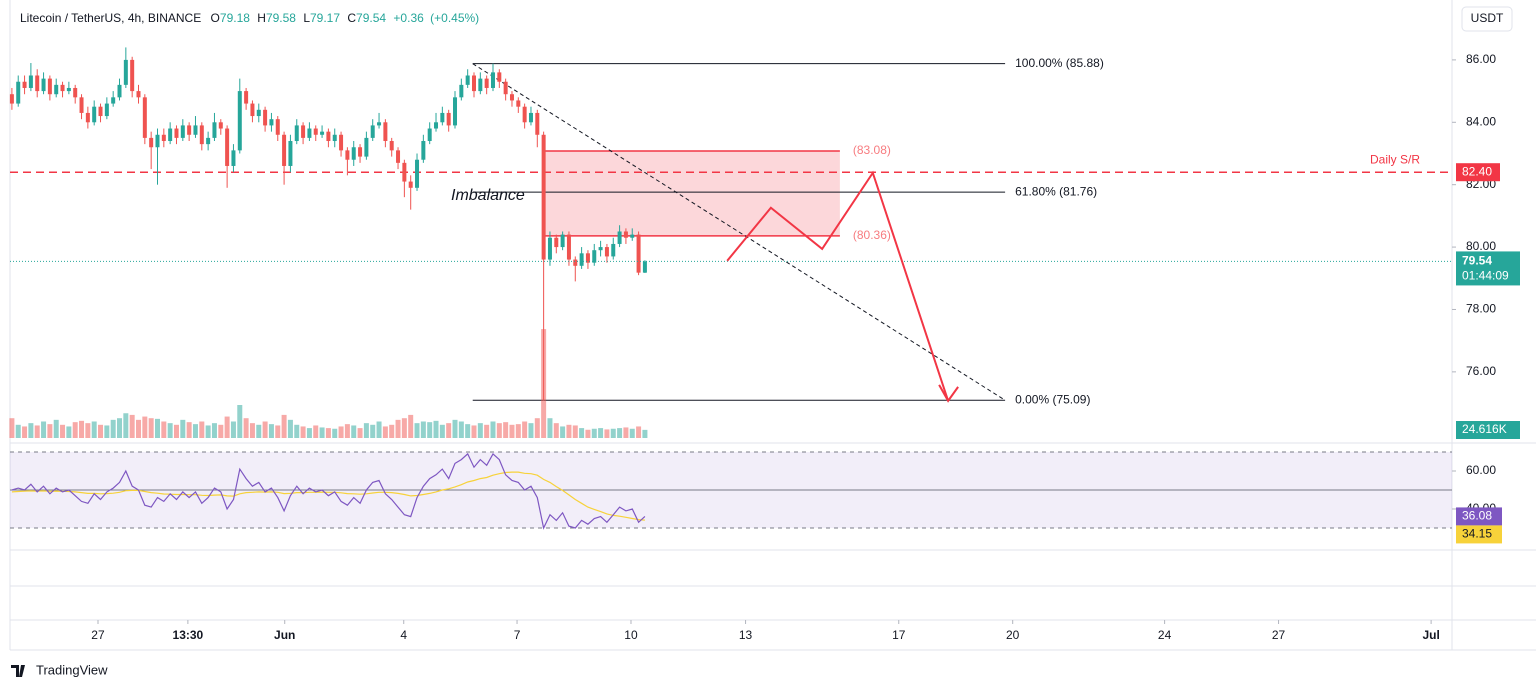  Describe the element at coordinates (1481, 309) in the screenshot. I see `y-tick-label: 78.00` at that location.